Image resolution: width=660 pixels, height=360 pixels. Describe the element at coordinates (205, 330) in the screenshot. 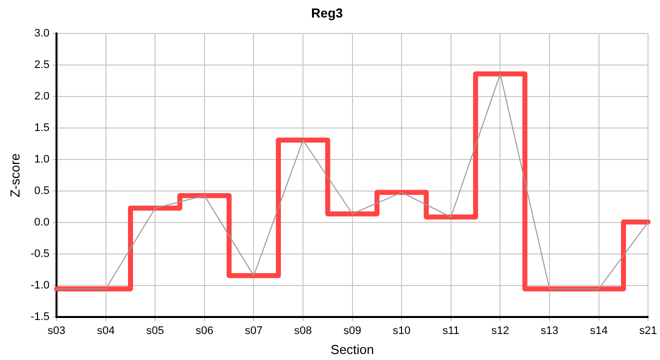

I see `x-tick-label: s06` at that location.